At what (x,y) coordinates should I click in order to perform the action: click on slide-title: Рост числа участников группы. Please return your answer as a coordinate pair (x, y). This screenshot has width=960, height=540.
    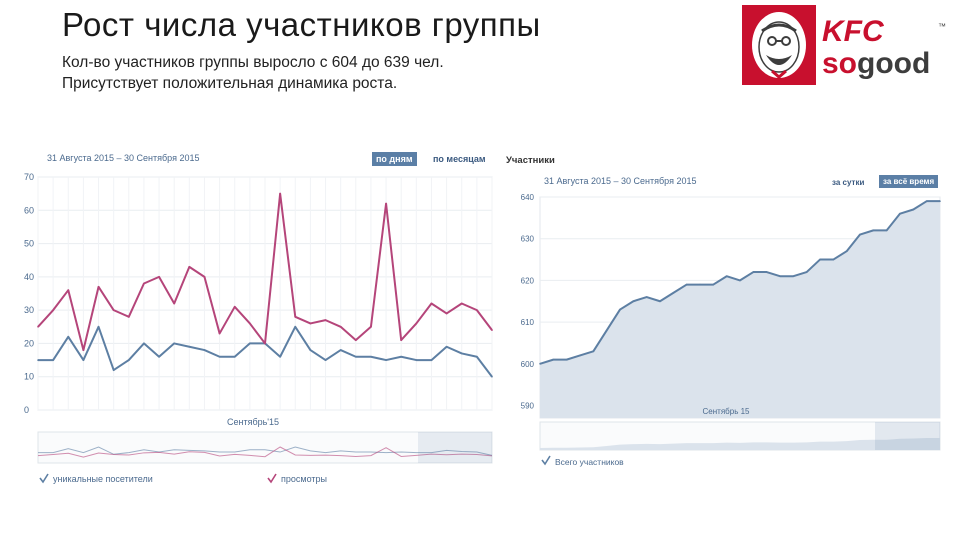
    Looking at the image, I should click on (301, 24).